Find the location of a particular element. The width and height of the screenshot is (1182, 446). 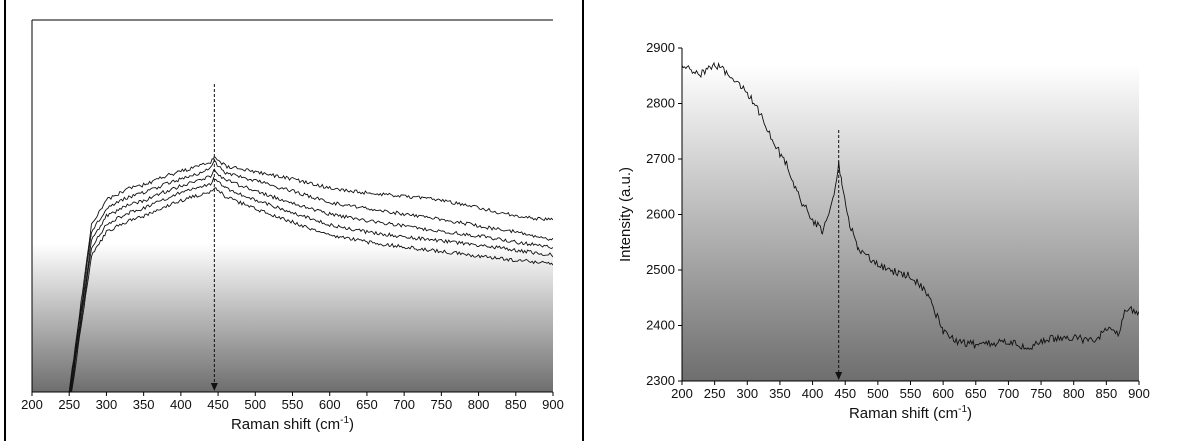

y-tick-label: 2700 is located at coordinates (660, 158).